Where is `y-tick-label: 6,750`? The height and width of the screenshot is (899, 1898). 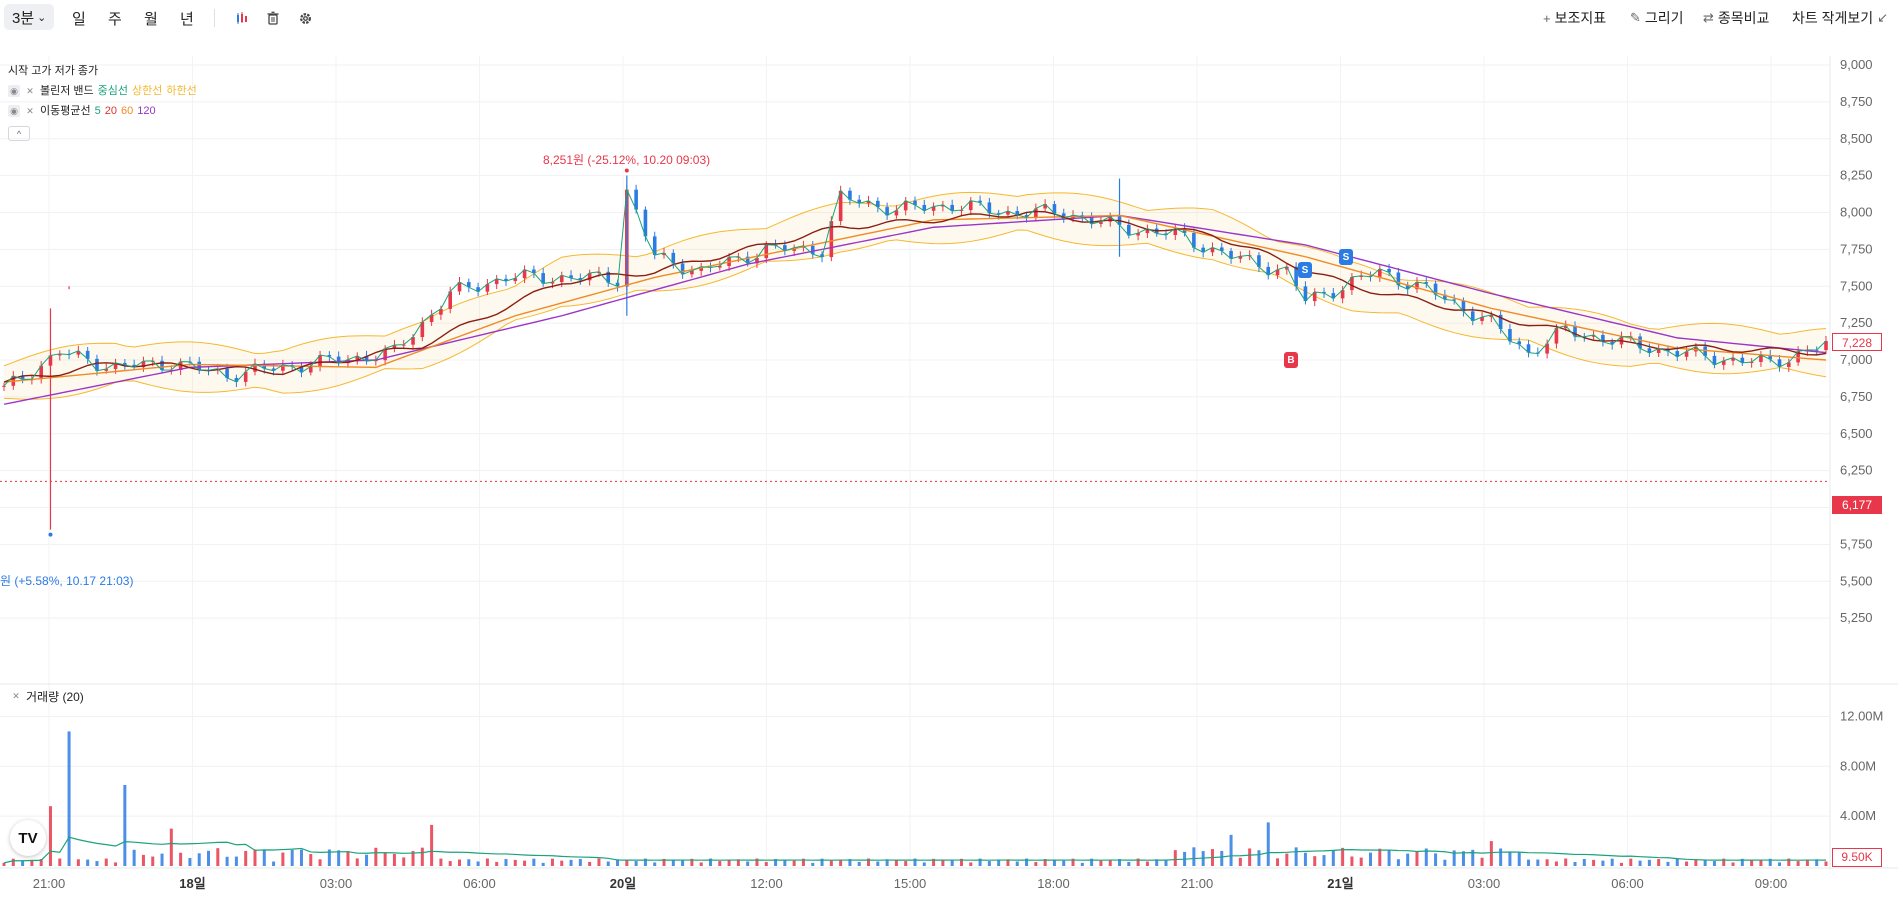 y-tick-label: 6,750 is located at coordinates (1856, 396).